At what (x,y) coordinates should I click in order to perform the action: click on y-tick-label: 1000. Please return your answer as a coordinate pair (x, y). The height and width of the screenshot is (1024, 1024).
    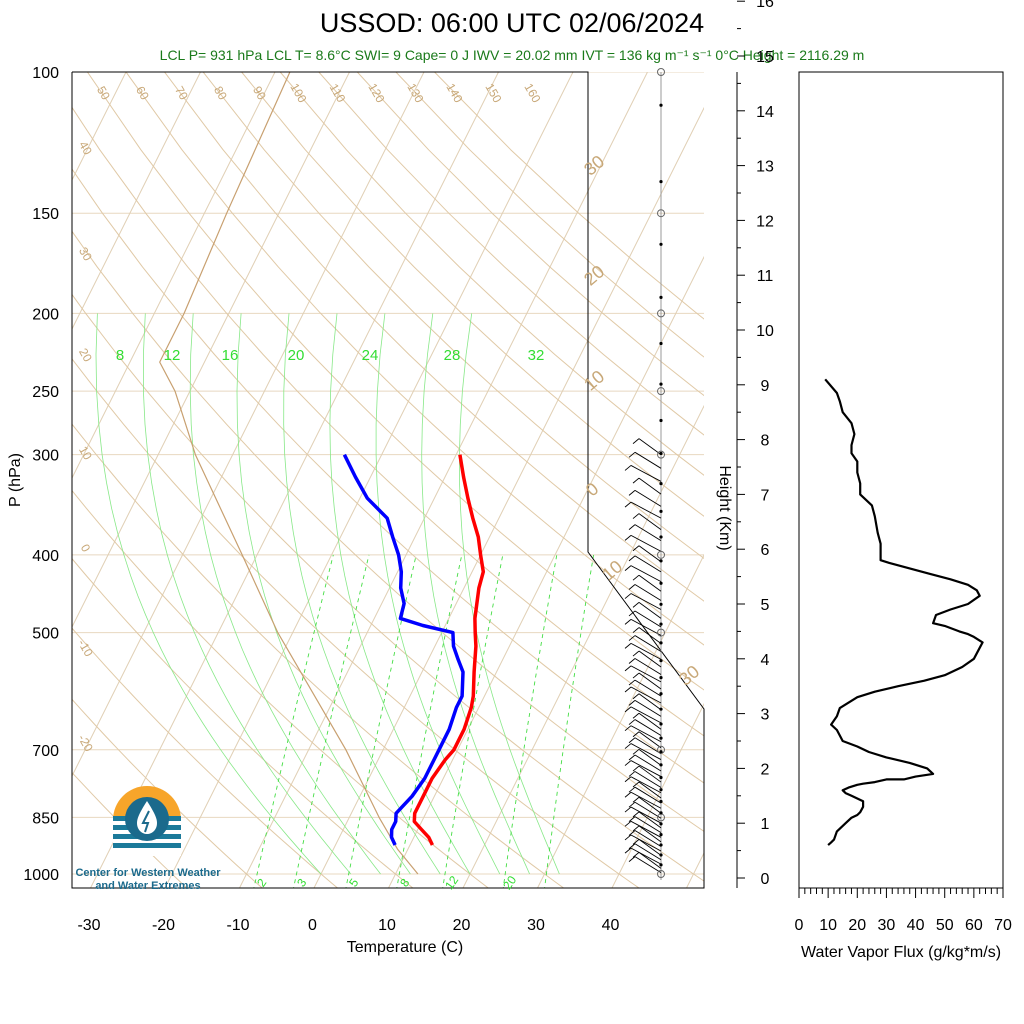
    Looking at the image, I should click on (41, 875).